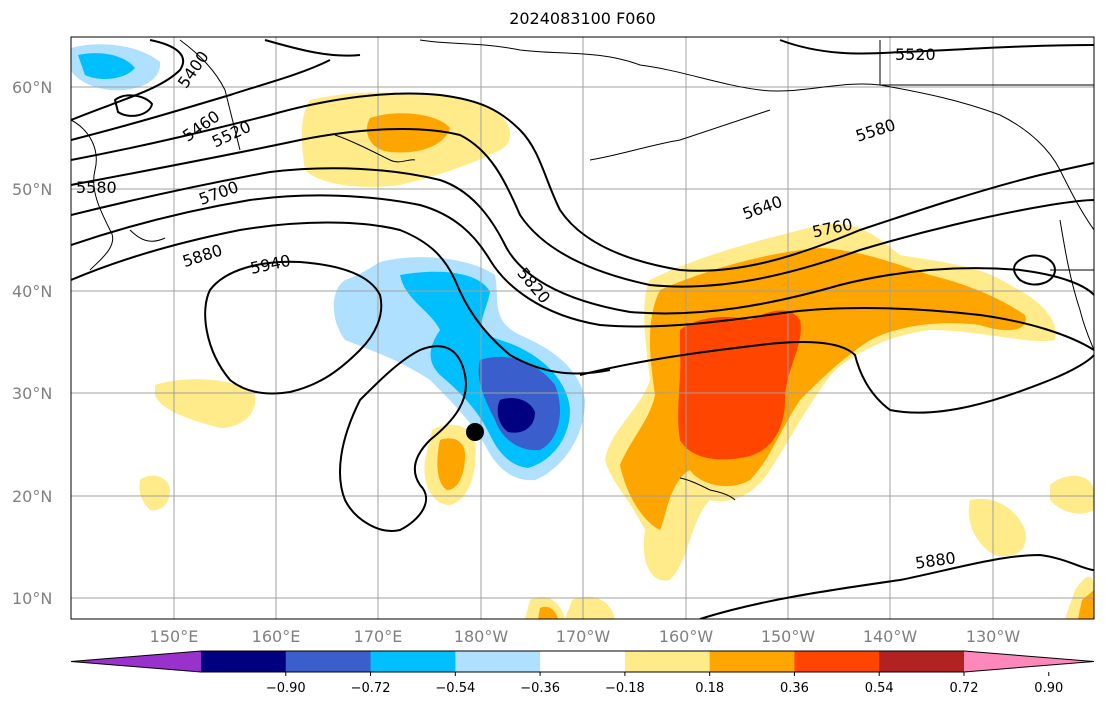  What do you see at coordinates (879, 688) in the screenshot?
I see `colorbar-tick-label: 0.54` at bounding box center [879, 688].